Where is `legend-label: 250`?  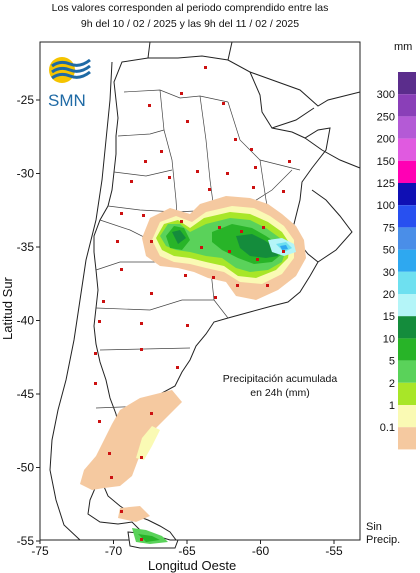 legend-label: 250 is located at coordinates (386, 117).